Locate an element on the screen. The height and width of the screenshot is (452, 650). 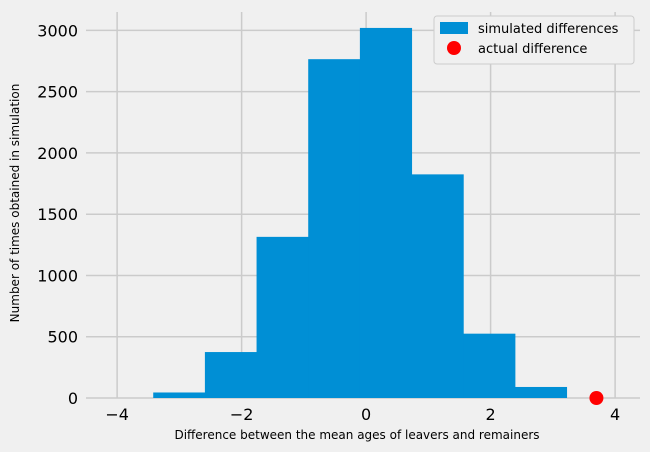
y-axis-label: Number of times obtained in simulation is located at coordinates (15, 203).